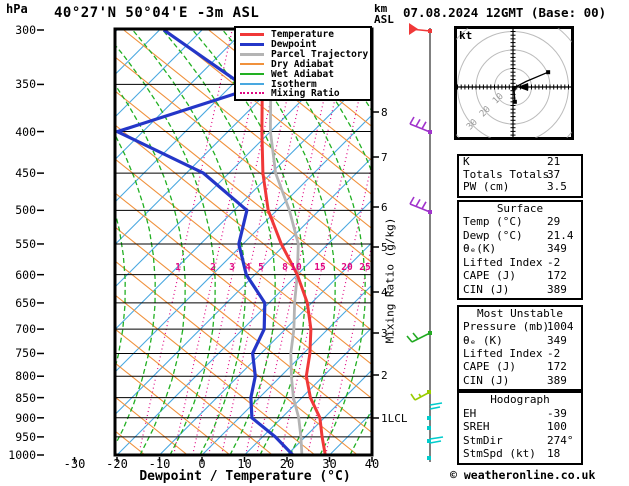 This screenshot has width=629, height=486. Describe the element at coordinates (506, 174) in the screenshot. I see `table-row-label: Totals Totals` at that location.